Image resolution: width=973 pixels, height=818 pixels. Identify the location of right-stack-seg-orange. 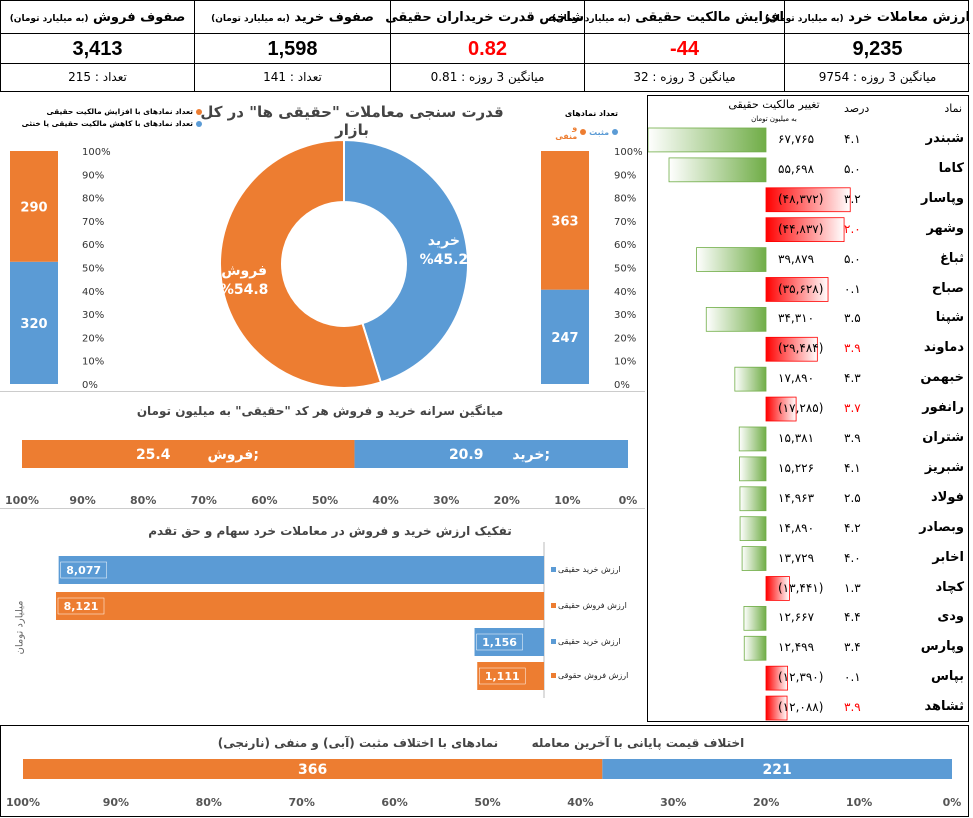
(565, 220).